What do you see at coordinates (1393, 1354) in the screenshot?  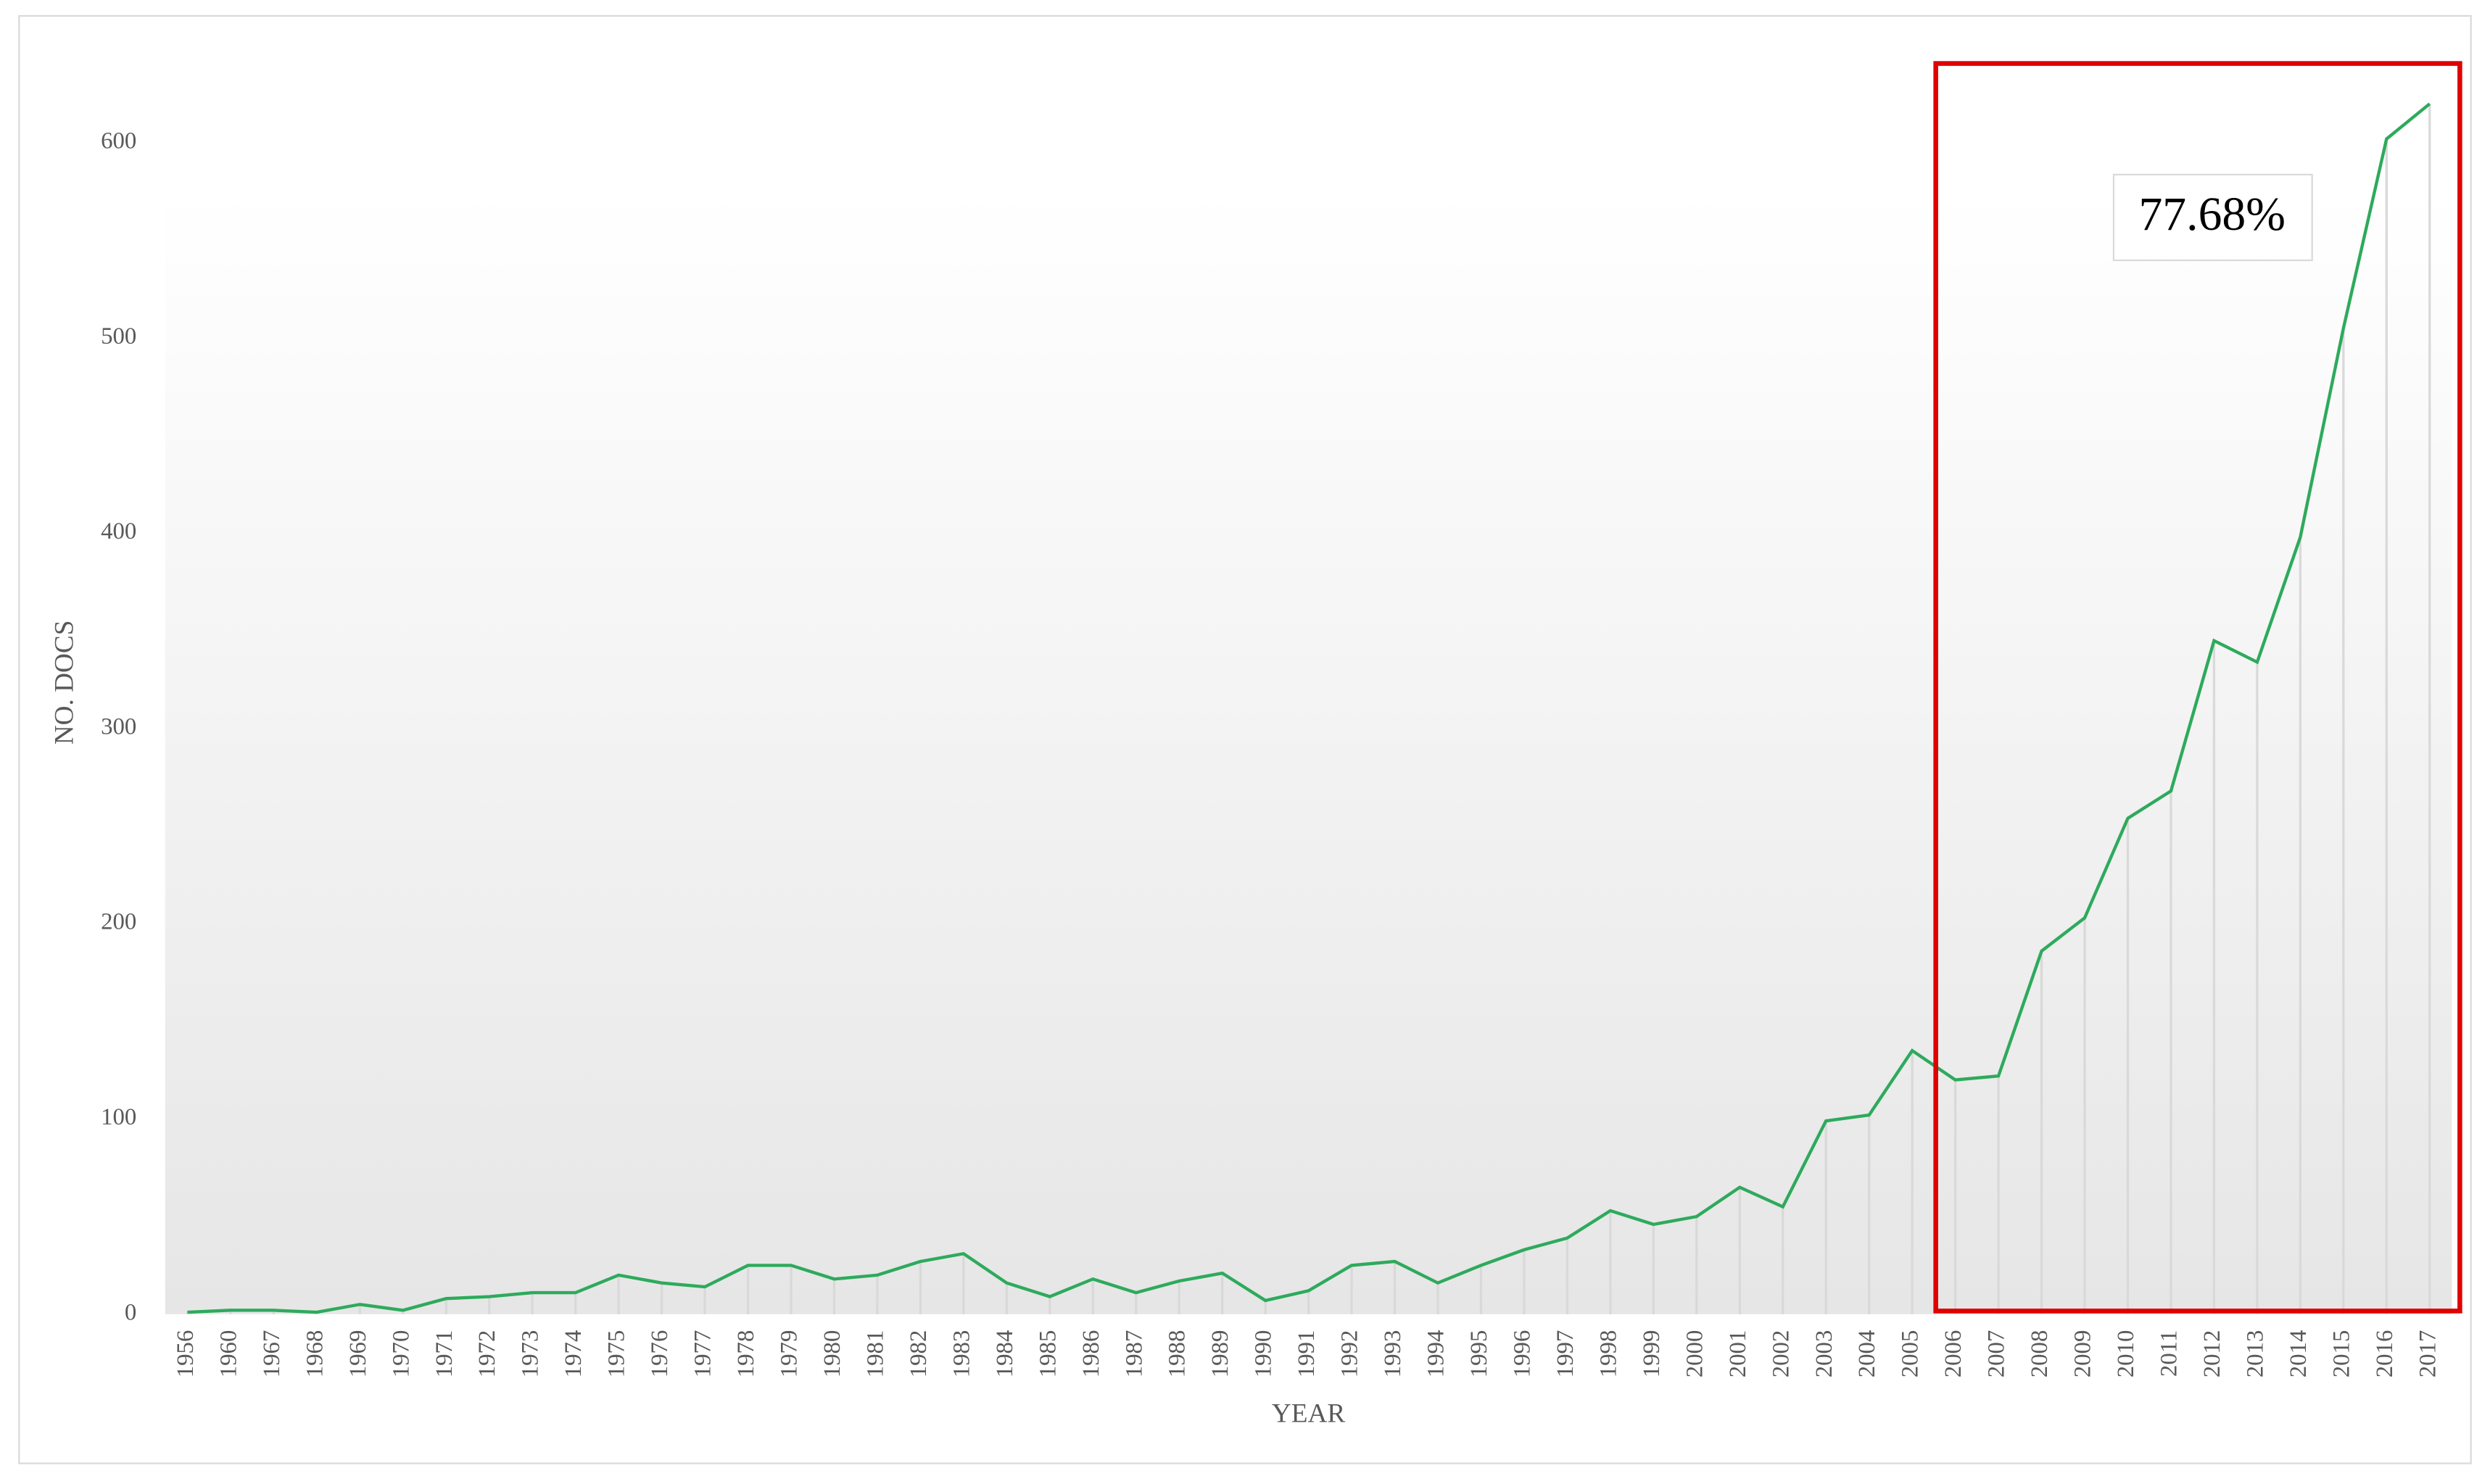 I see `x-tick-label: 1993` at bounding box center [1393, 1354].